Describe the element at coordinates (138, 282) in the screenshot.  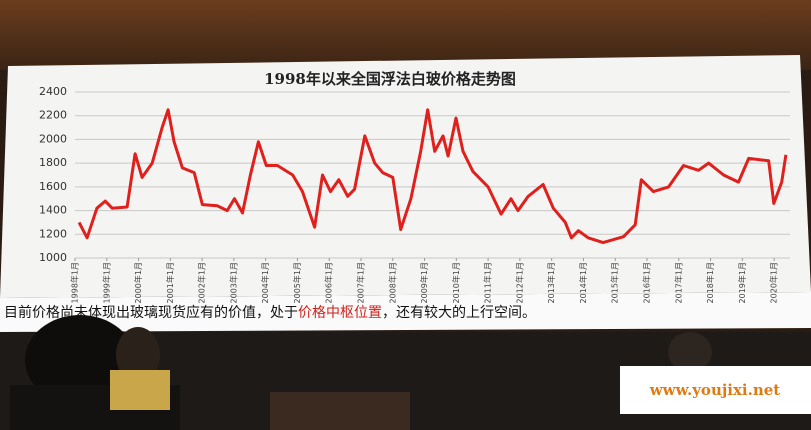
I see `x-tick-label: 2000年1月` at that location.